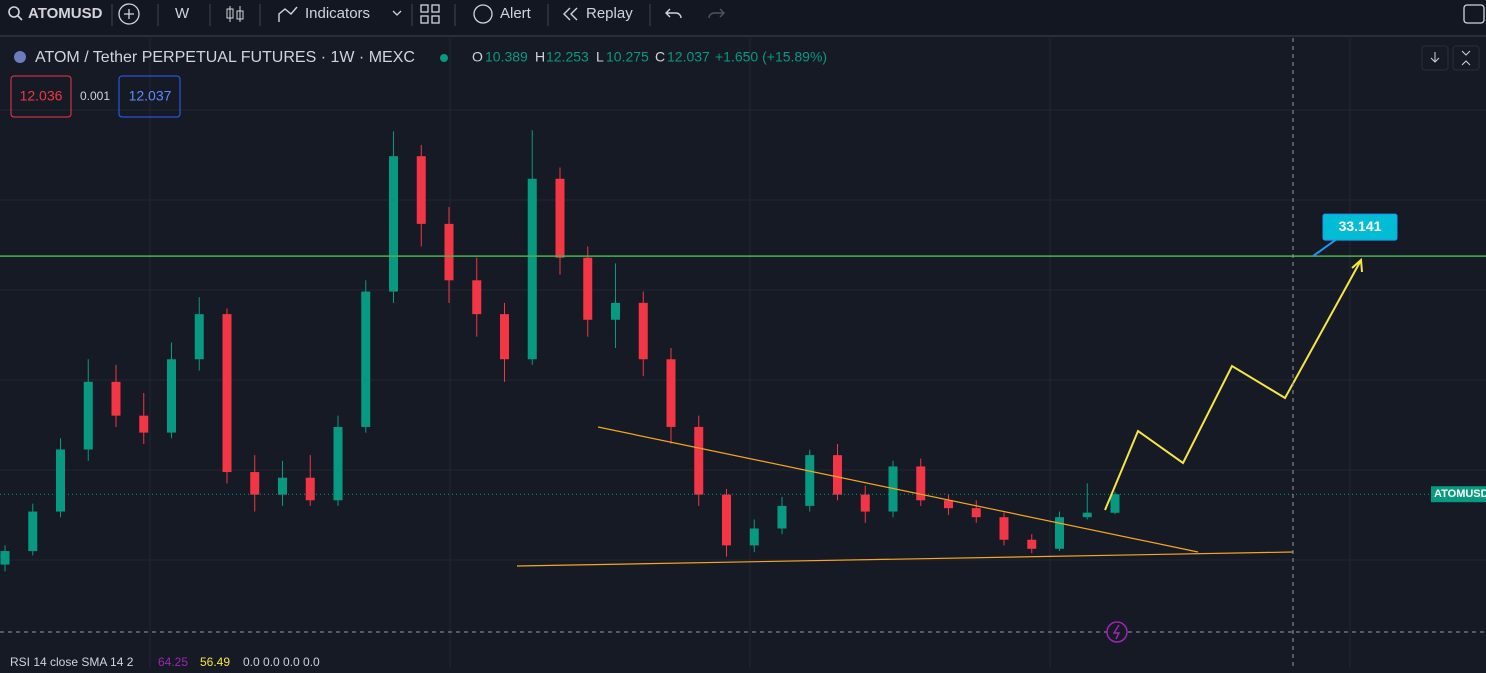 The width and height of the screenshot is (1486, 673). What do you see at coordinates (516, 13) in the screenshot?
I see `alert-button: Alert` at bounding box center [516, 13].